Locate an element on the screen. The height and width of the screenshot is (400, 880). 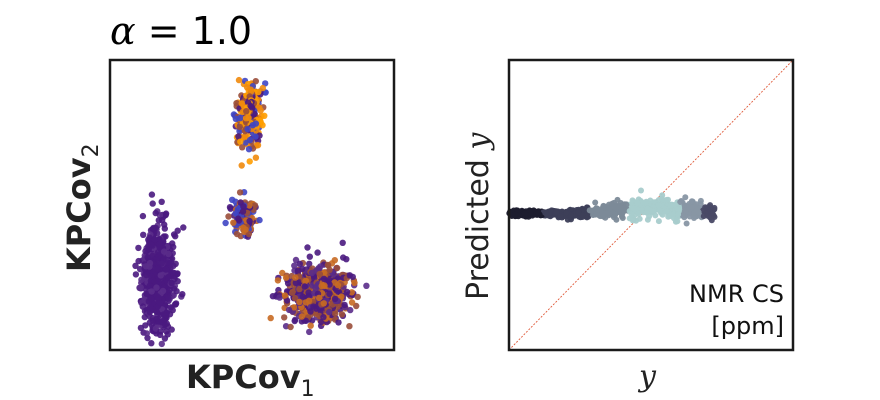
chart-title: α = 1.0 is located at coordinates (181, 31).